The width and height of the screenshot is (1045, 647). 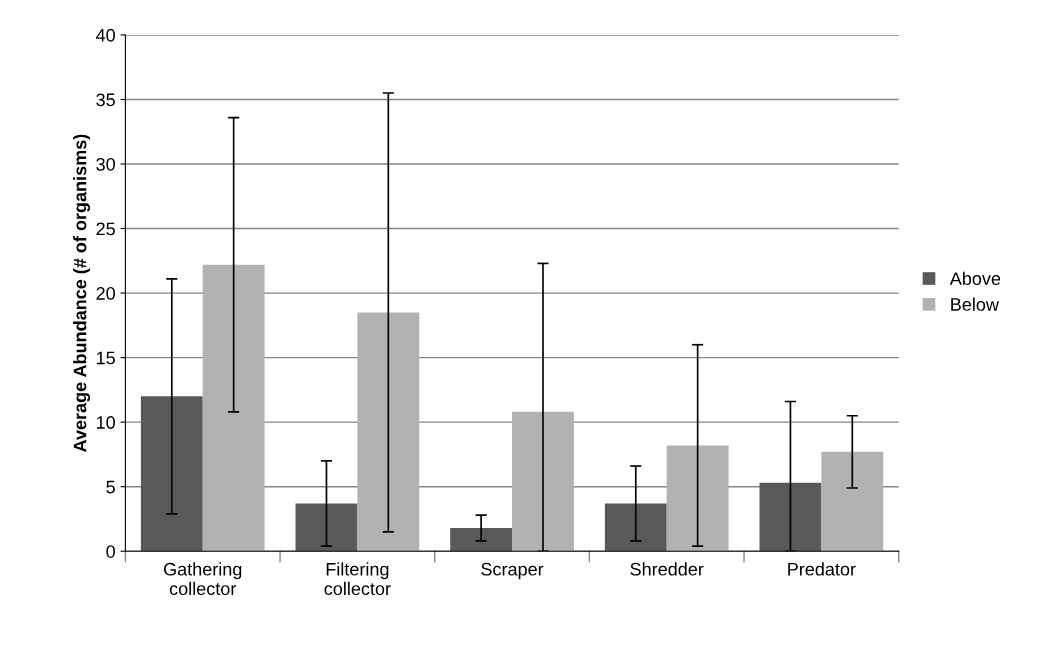 I want to click on y-tick-label: 30, so click(x=105, y=164).